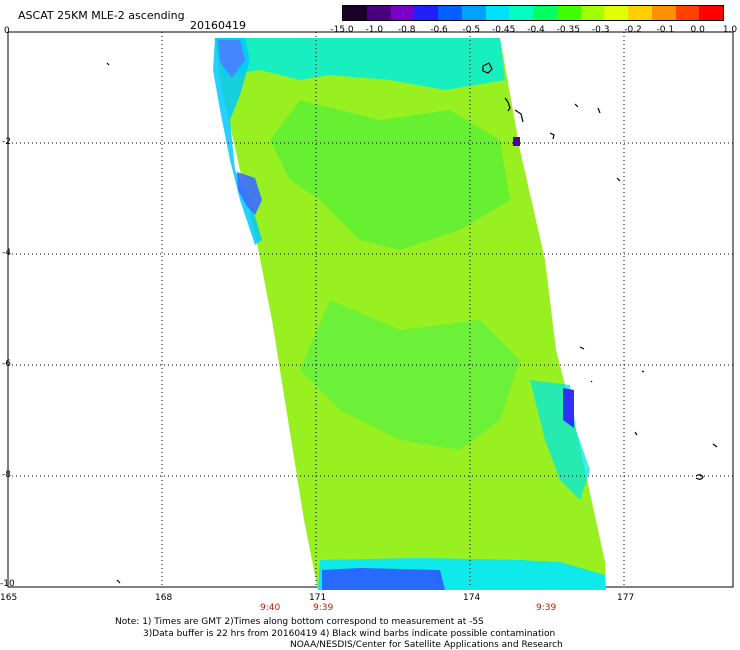 The image size is (740, 650). What do you see at coordinates (231, 59) in the screenshot?
I see `swath-blue-patch-nw` at bounding box center [231, 59].